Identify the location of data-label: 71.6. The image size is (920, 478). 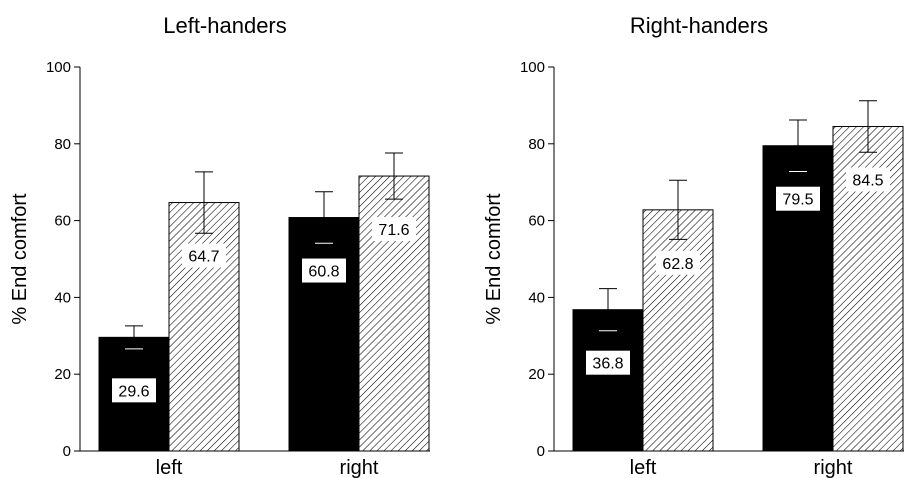
(393, 230).